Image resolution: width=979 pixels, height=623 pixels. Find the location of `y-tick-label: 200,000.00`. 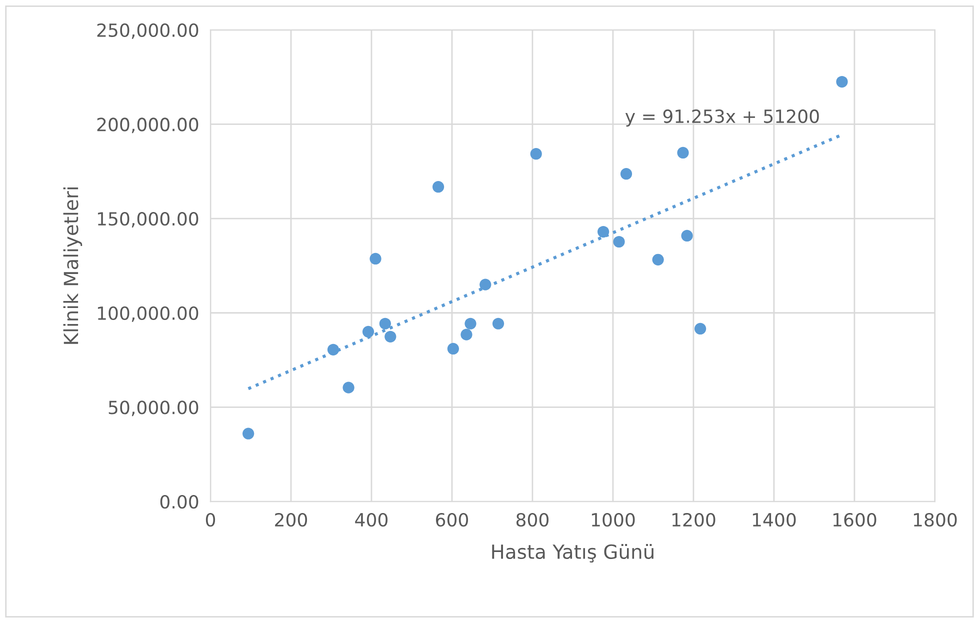

y-tick-label: 200,000.00 is located at coordinates (147, 126).